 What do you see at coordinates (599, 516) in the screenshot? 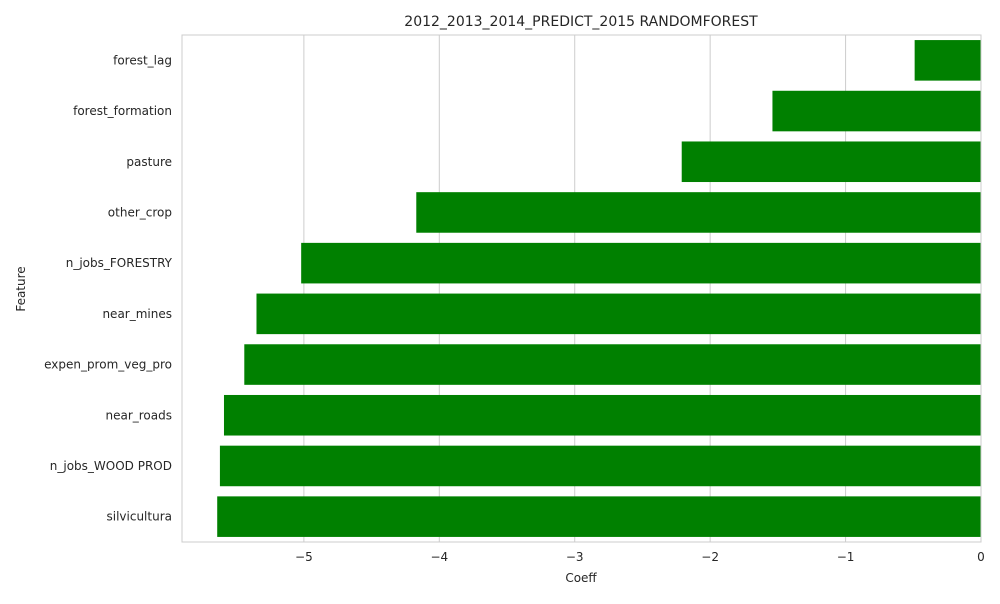
I see `bar-silvicultura` at bounding box center [599, 516].